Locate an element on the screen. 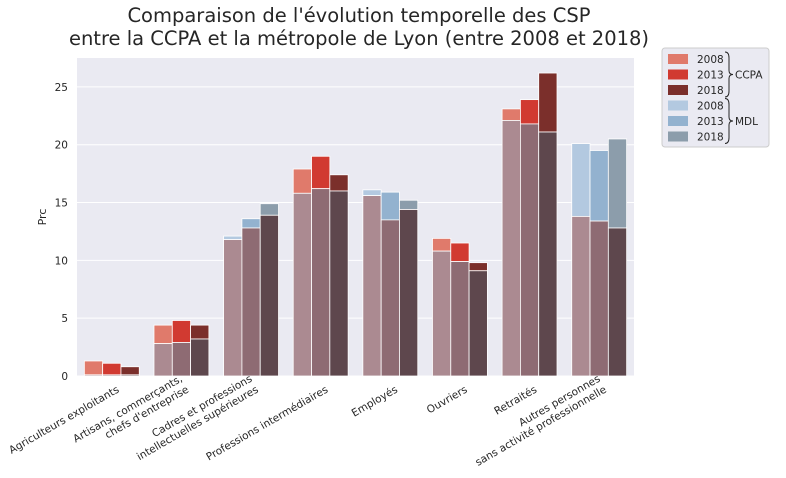  y-tick-label: 5 is located at coordinates (64, 319).